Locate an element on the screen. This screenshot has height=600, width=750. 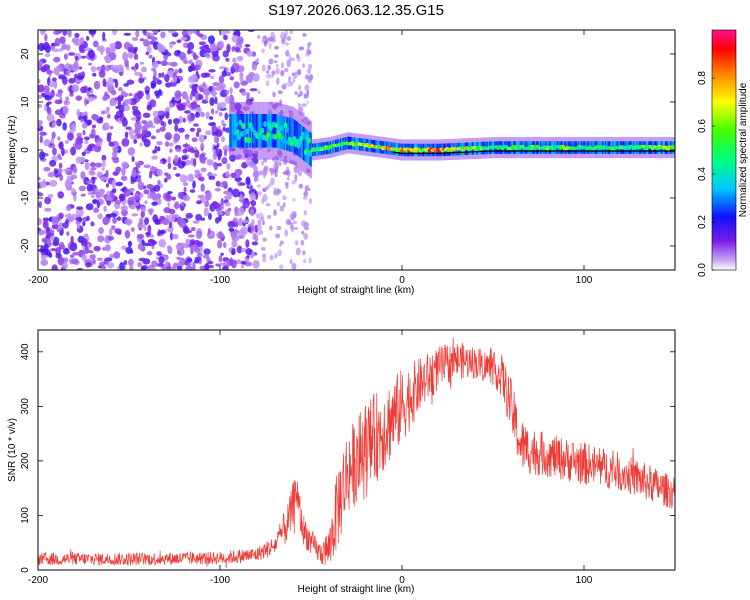
spectrogram-y-tick-label: 20 is located at coordinates (25, 54).